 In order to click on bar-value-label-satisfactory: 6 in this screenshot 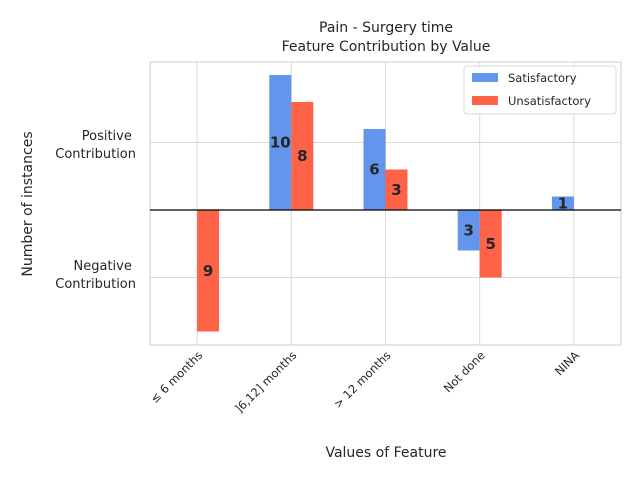, I will do `click(374, 170)`.